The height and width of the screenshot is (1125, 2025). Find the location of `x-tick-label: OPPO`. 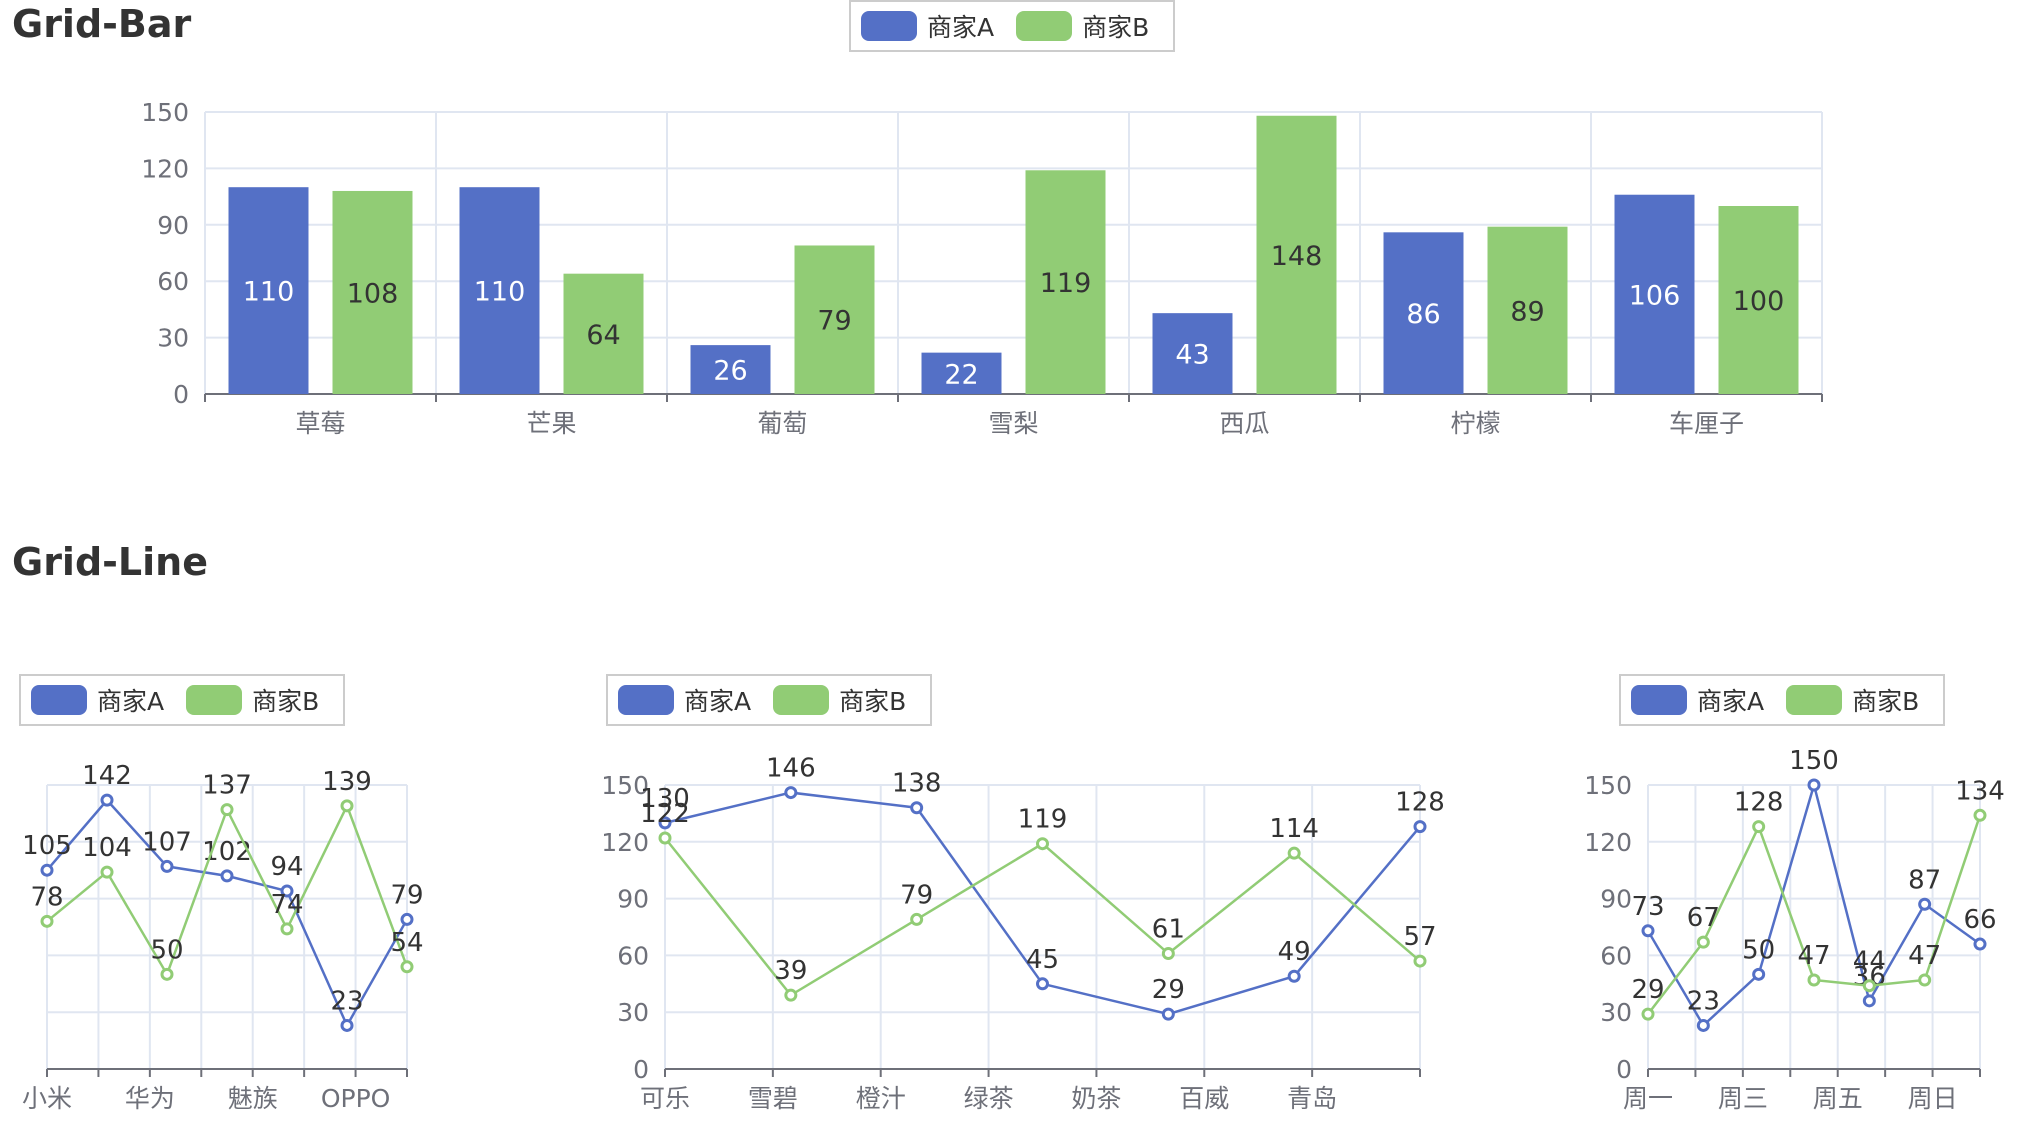

x-tick-label: OPPO is located at coordinates (356, 1098).